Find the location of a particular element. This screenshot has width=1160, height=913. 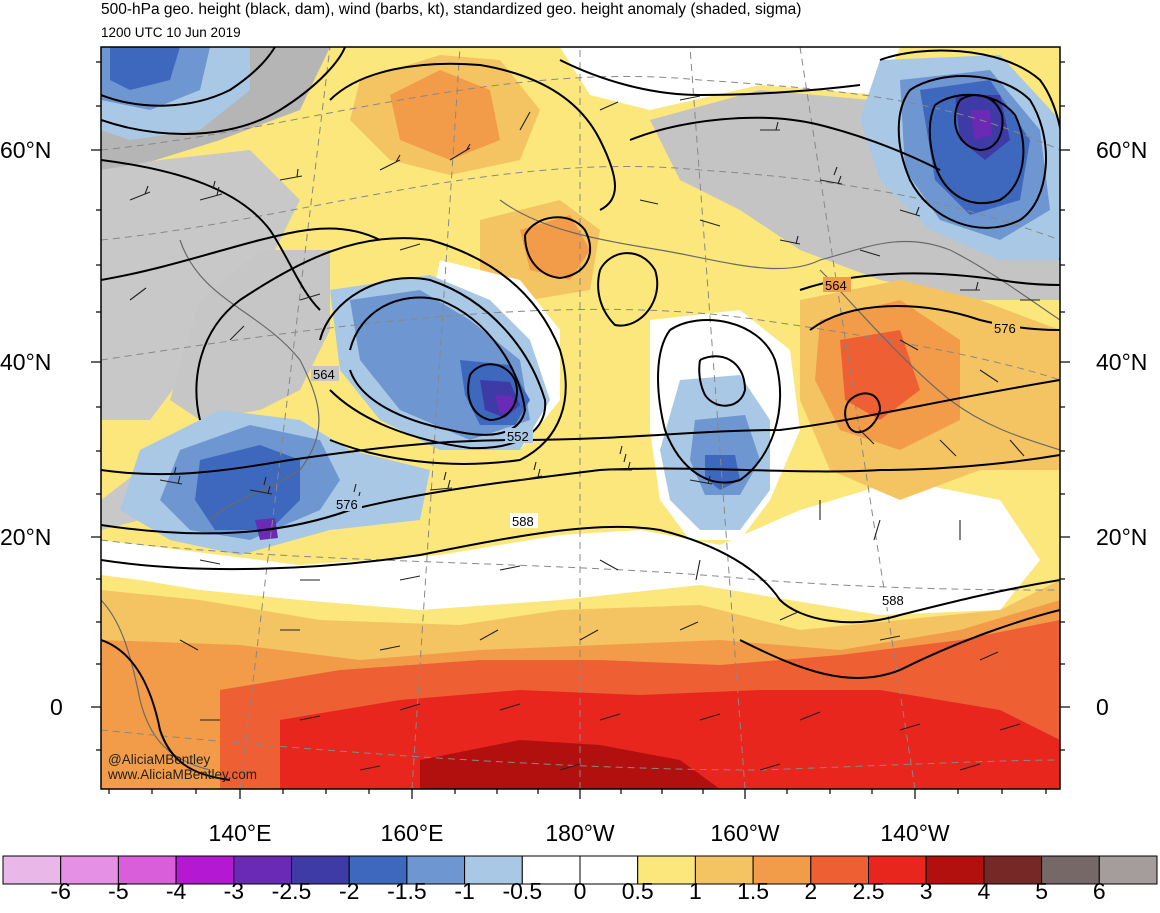

colorbar-tick-label: -5 is located at coordinates (118, 891).